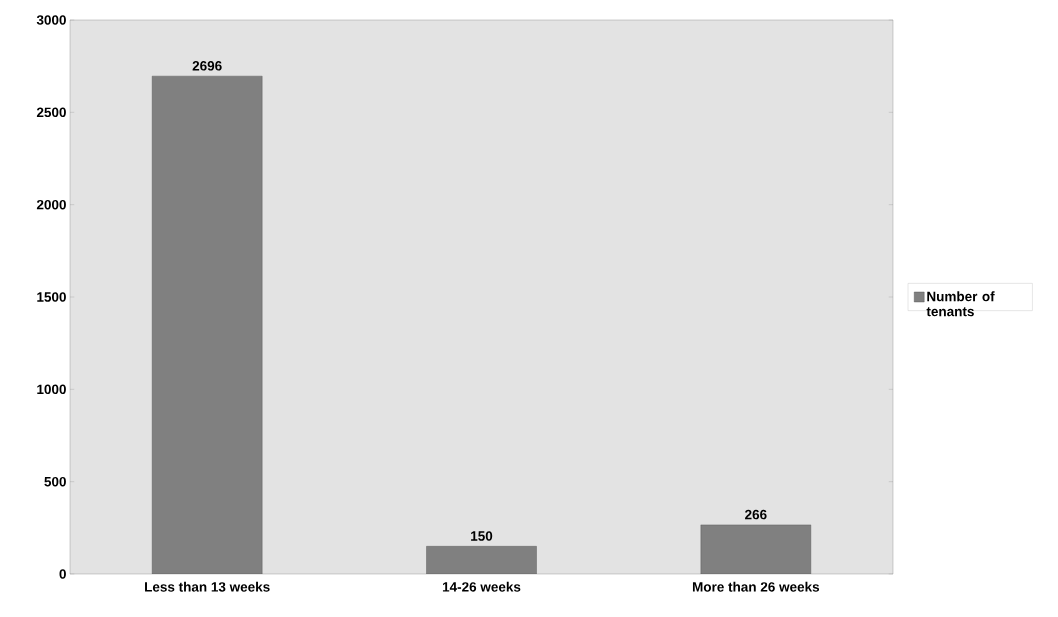  Describe the element at coordinates (62, 574) in the screenshot. I see `y-tick-label: 0` at that location.